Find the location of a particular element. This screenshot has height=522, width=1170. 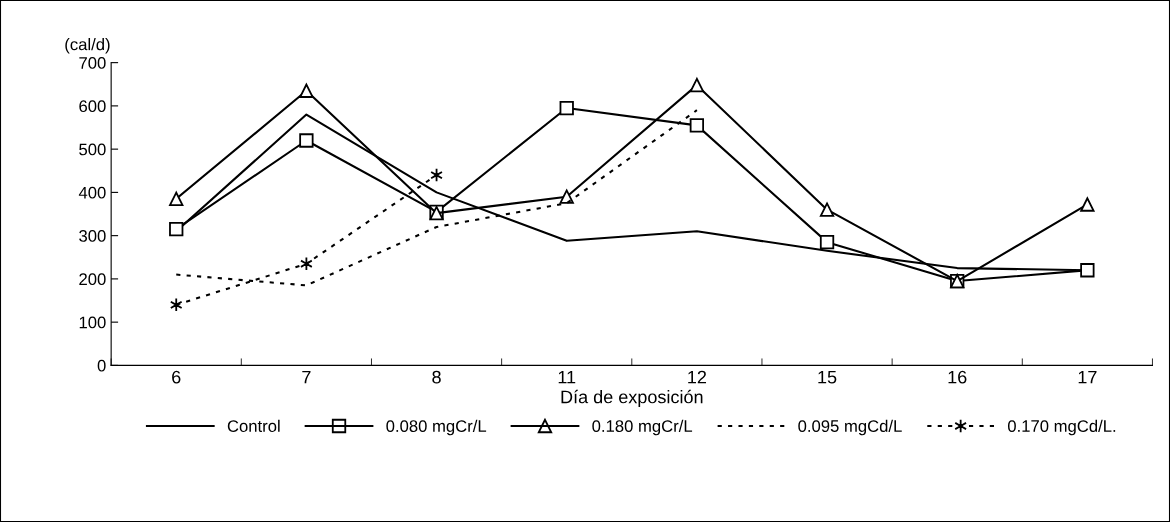

y-tick-label: 0 is located at coordinates (101, 365).